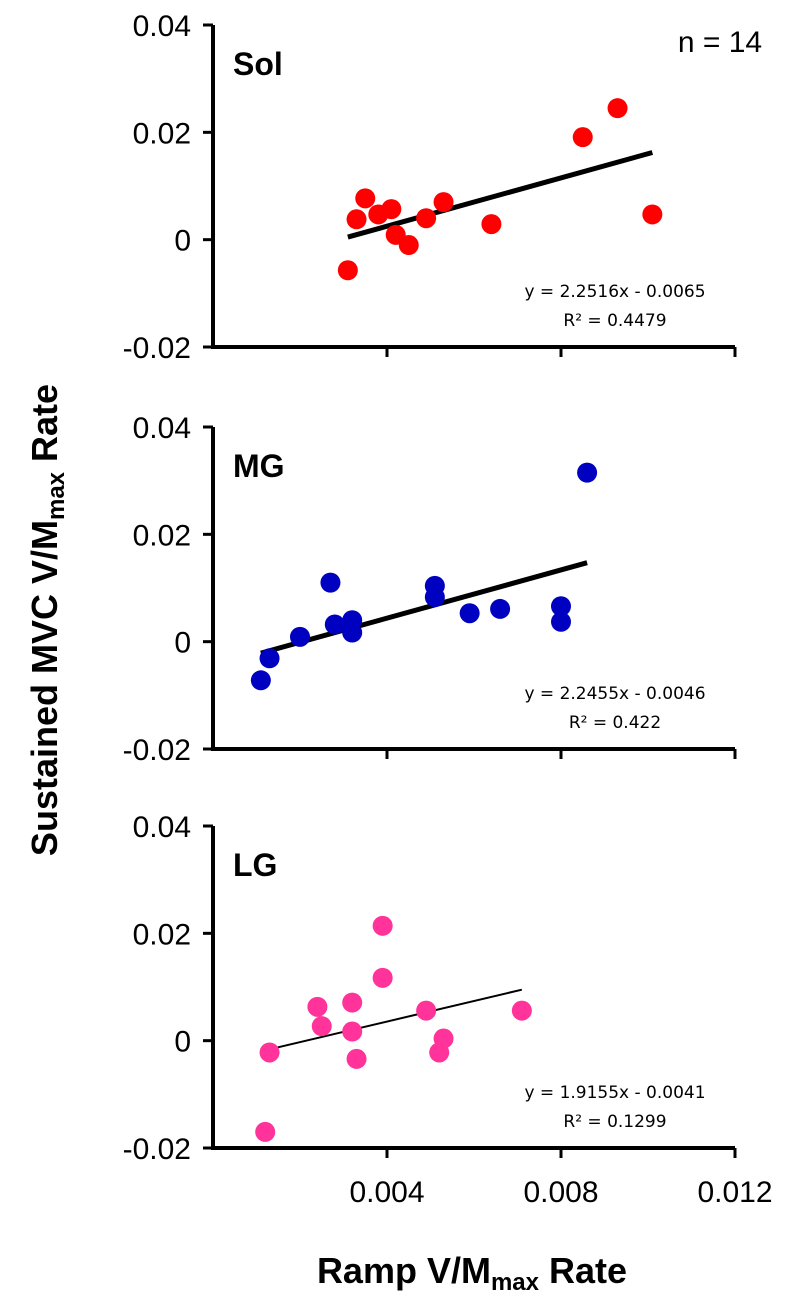 The width and height of the screenshot is (791, 1293). What do you see at coordinates (614, 321) in the screenshot?
I see `r-squared: R² = 0.4479` at bounding box center [614, 321].